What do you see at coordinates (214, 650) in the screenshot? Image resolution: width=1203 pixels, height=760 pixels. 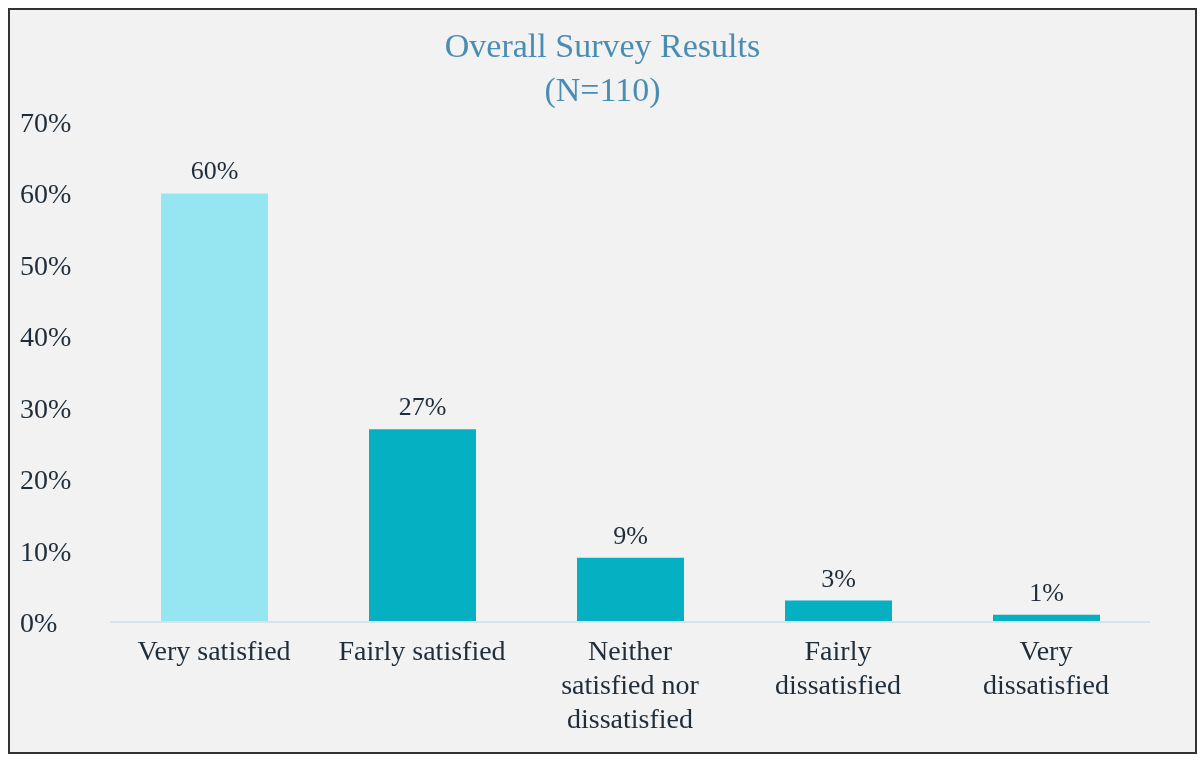 I see `x-tick-label: Very satisfied` at bounding box center [214, 650].